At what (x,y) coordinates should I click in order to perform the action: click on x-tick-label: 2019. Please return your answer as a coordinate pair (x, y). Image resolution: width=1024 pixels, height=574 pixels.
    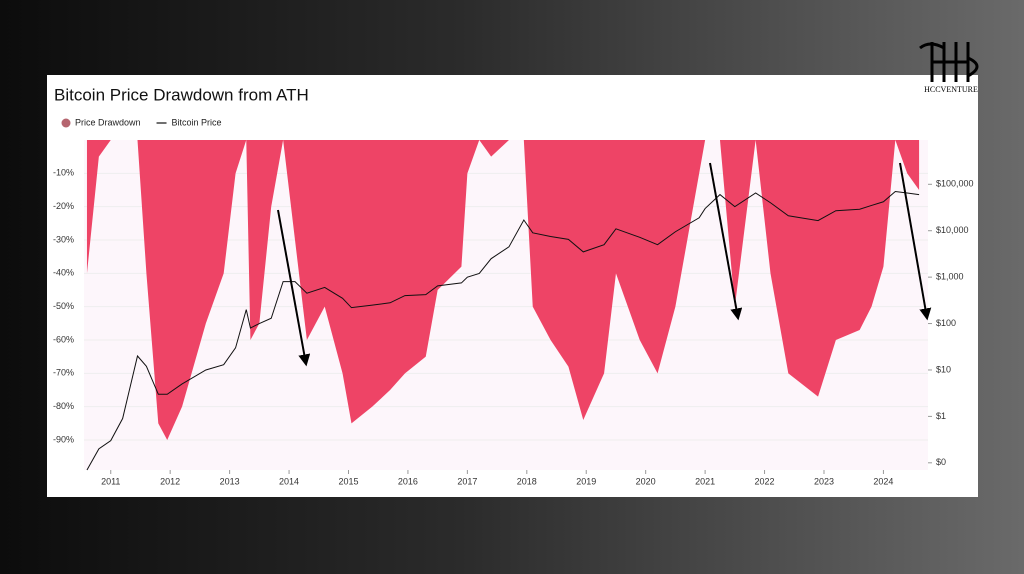
    Looking at the image, I should click on (586, 481).